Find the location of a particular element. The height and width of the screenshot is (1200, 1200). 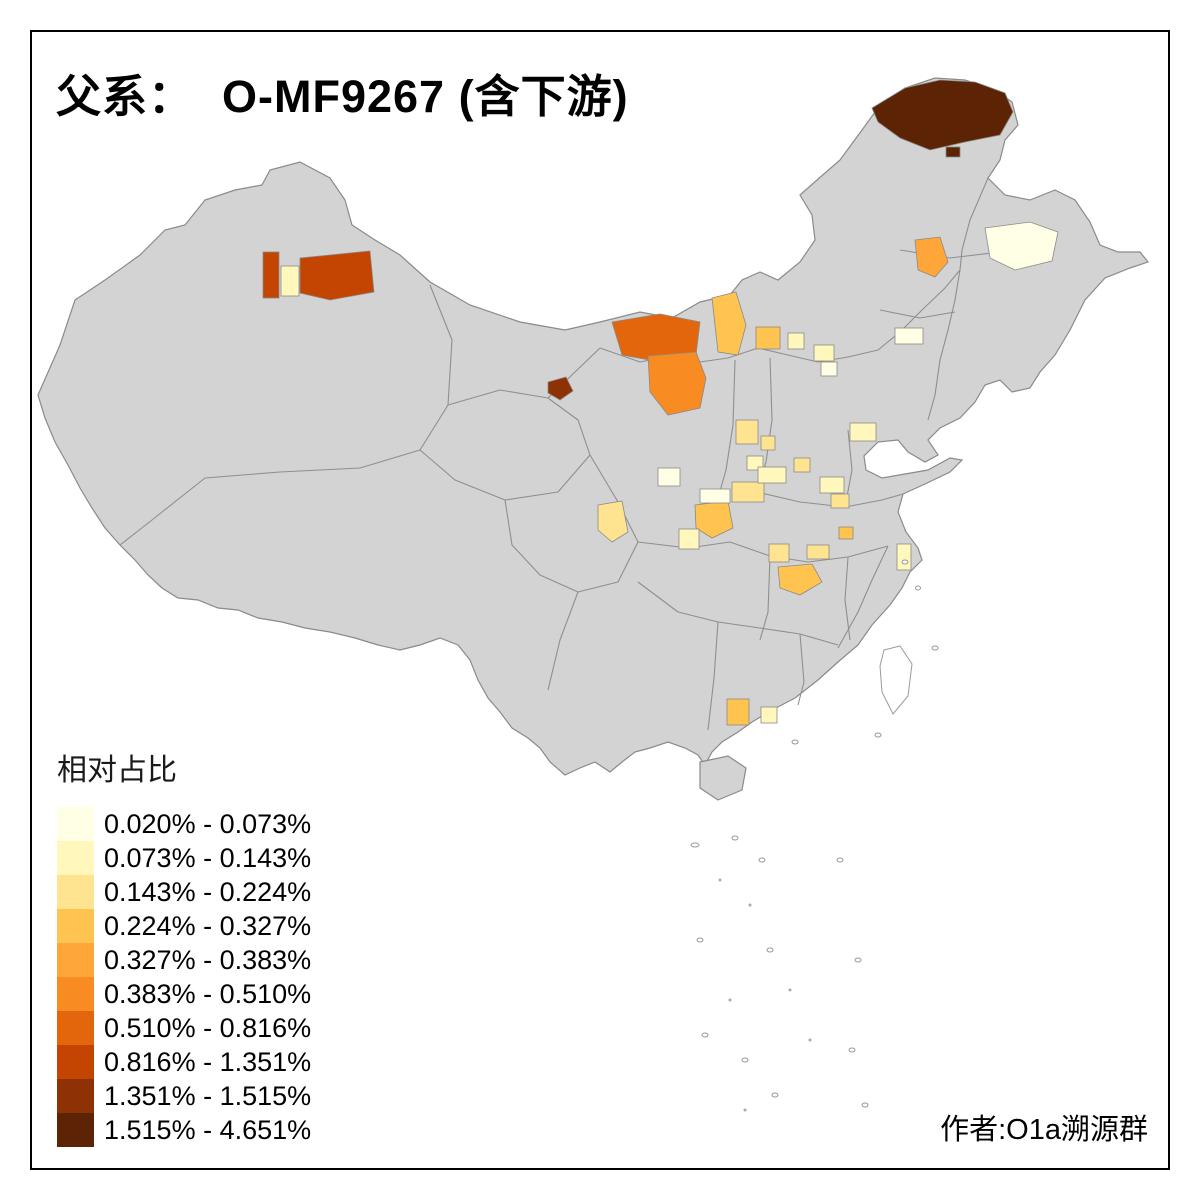

legend-row: 1.515% - 4.651% is located at coordinates (184, 1130).